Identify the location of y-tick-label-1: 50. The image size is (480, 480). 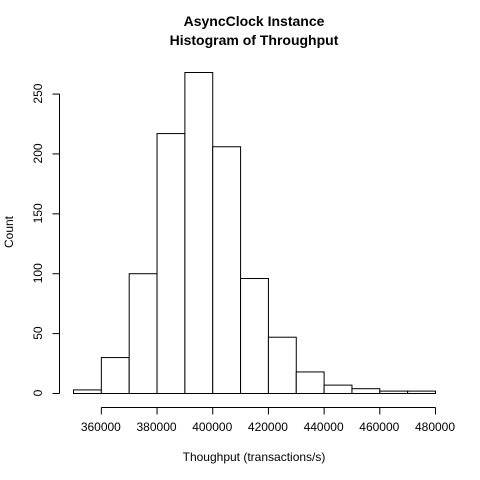
(38, 333).